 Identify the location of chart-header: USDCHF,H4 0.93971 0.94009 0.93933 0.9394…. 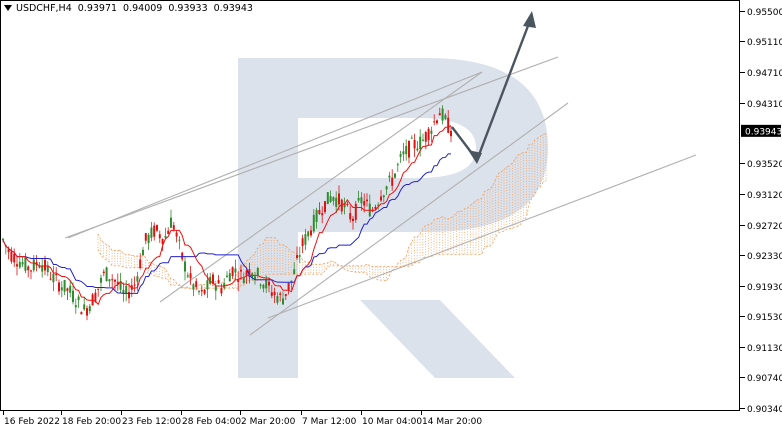
(127, 8).